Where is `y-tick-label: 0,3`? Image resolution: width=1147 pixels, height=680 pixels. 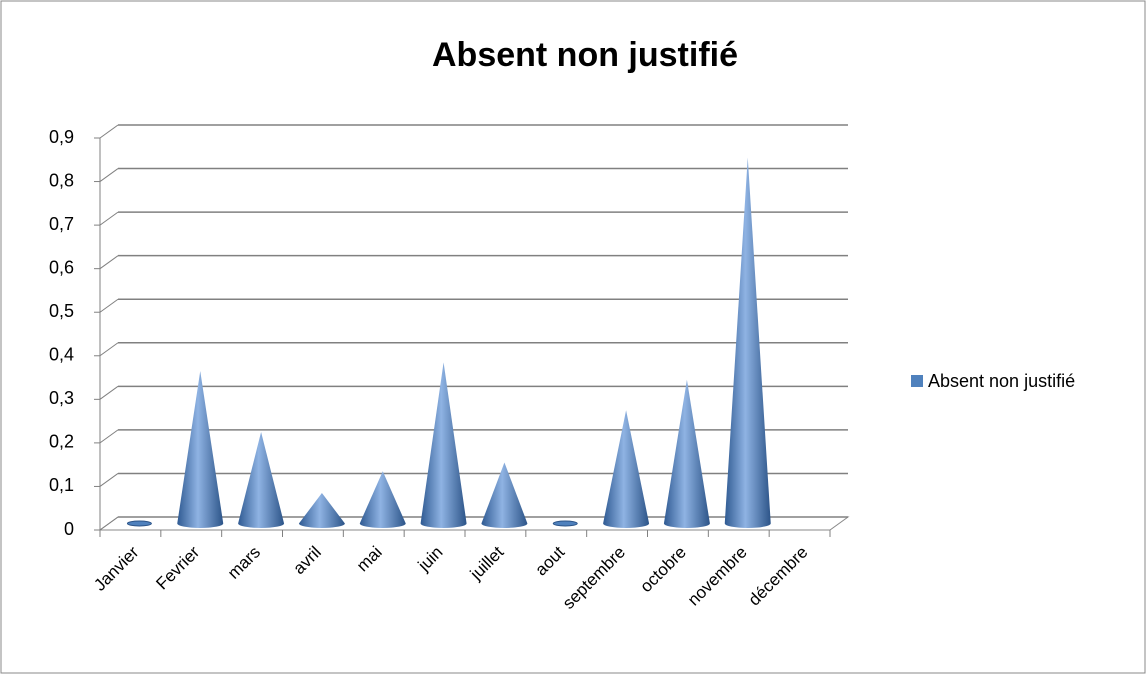
y-tick-label: 0,3 is located at coordinates (61, 398).